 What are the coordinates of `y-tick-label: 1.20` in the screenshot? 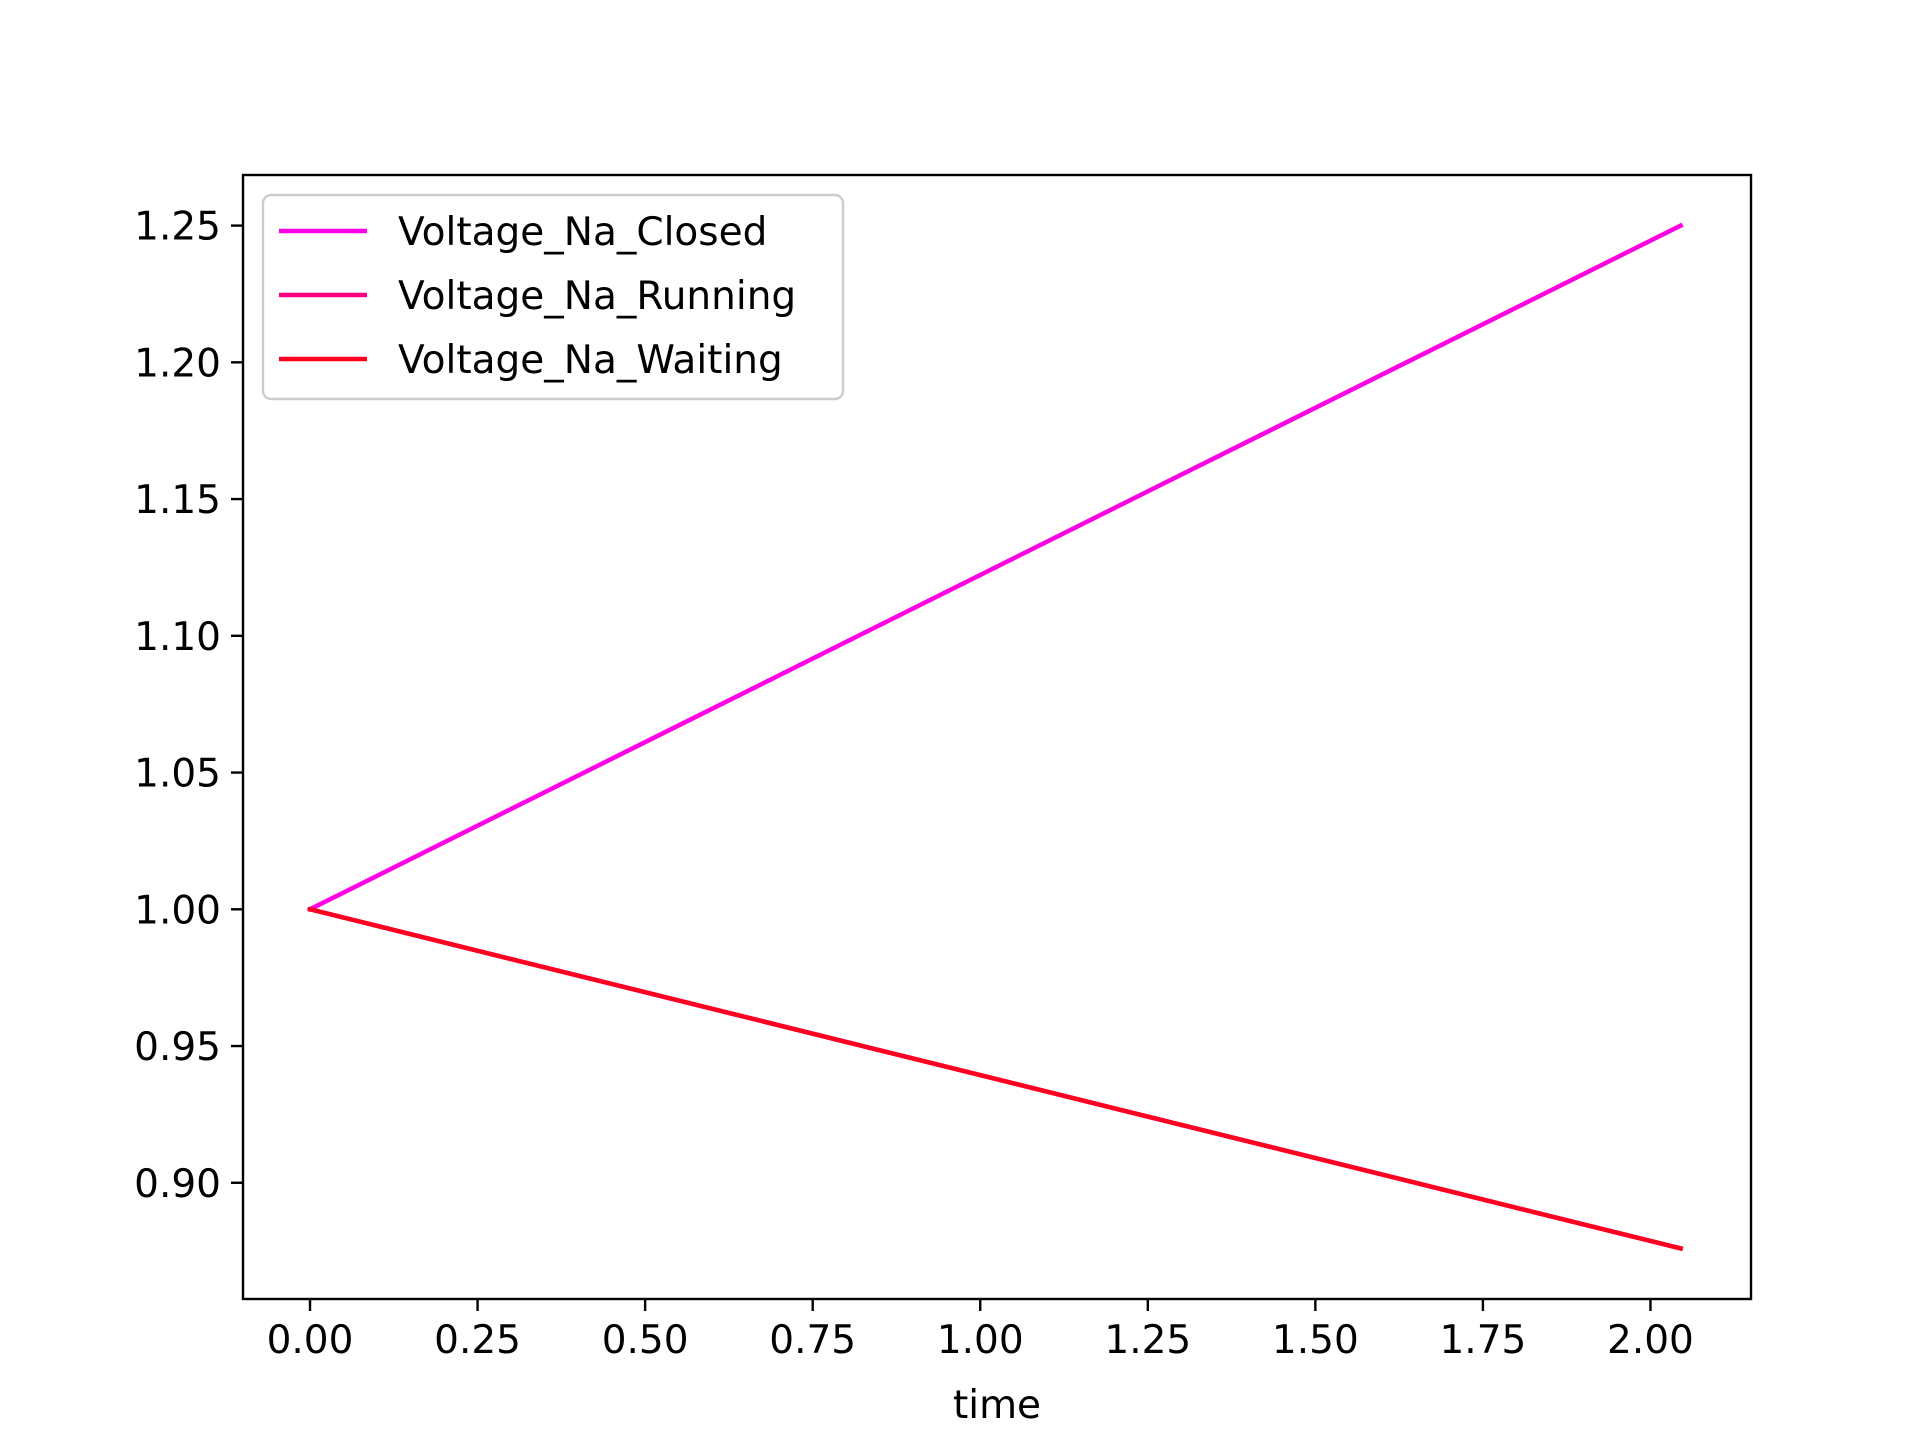 It's located at (177, 363).